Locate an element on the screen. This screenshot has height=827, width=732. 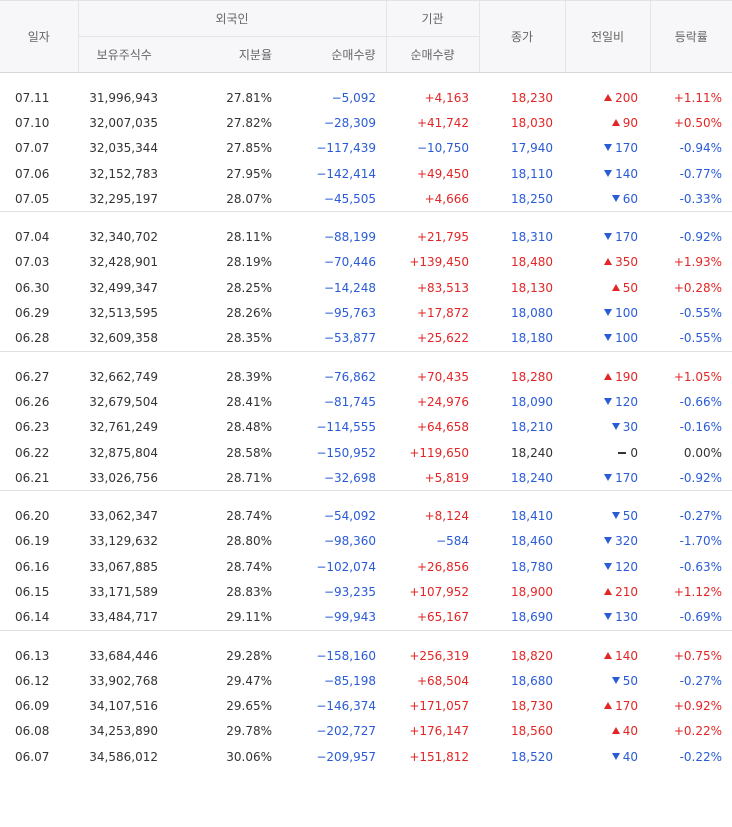
row-foreign-holdings: 32,875,804 is located at coordinates (123, 452).